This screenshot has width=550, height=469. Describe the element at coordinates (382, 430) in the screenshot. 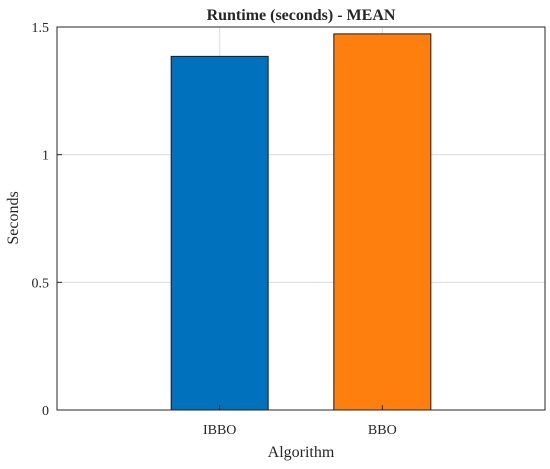

I see `x-tick-label: BBO` at that location.